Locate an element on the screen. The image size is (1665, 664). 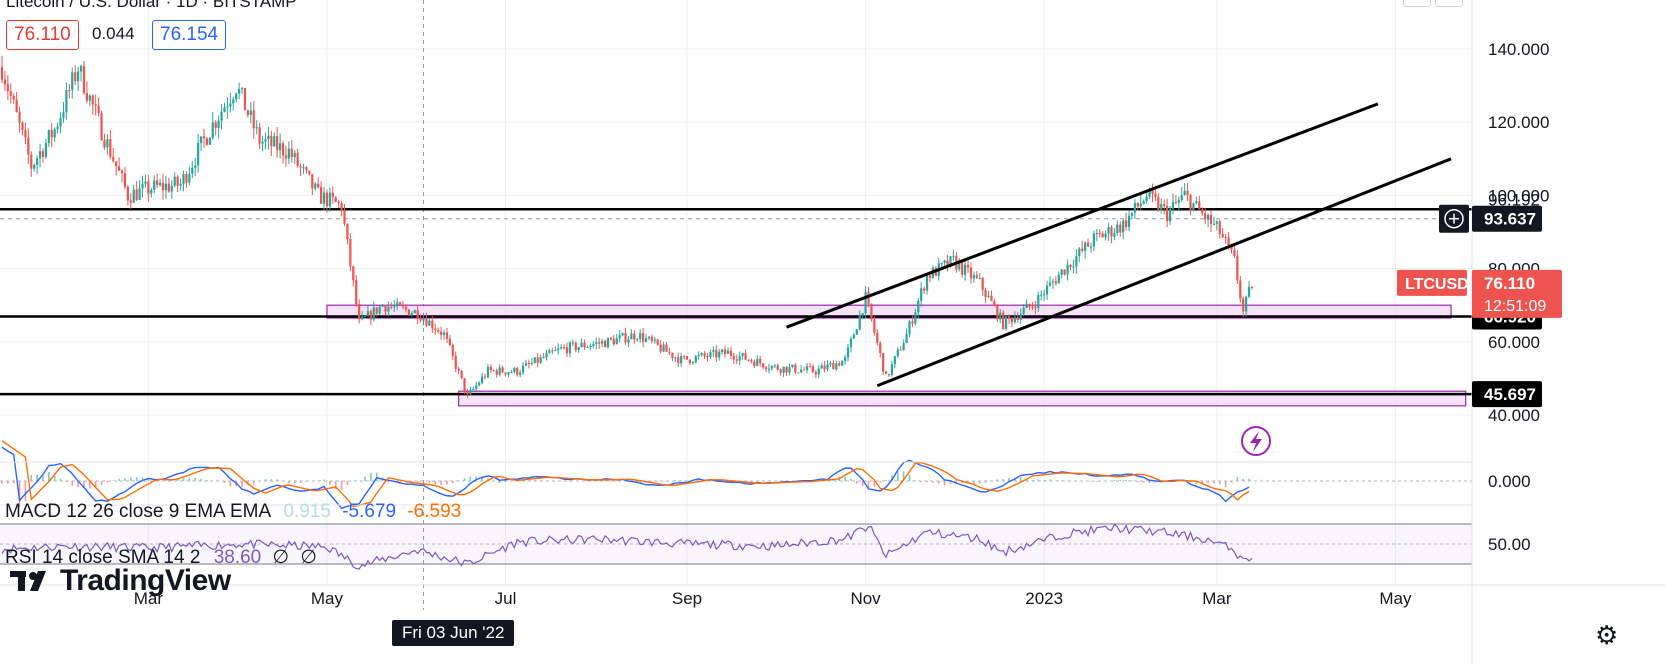
symbol-tag: LTCUSD is located at coordinates (1437, 284).